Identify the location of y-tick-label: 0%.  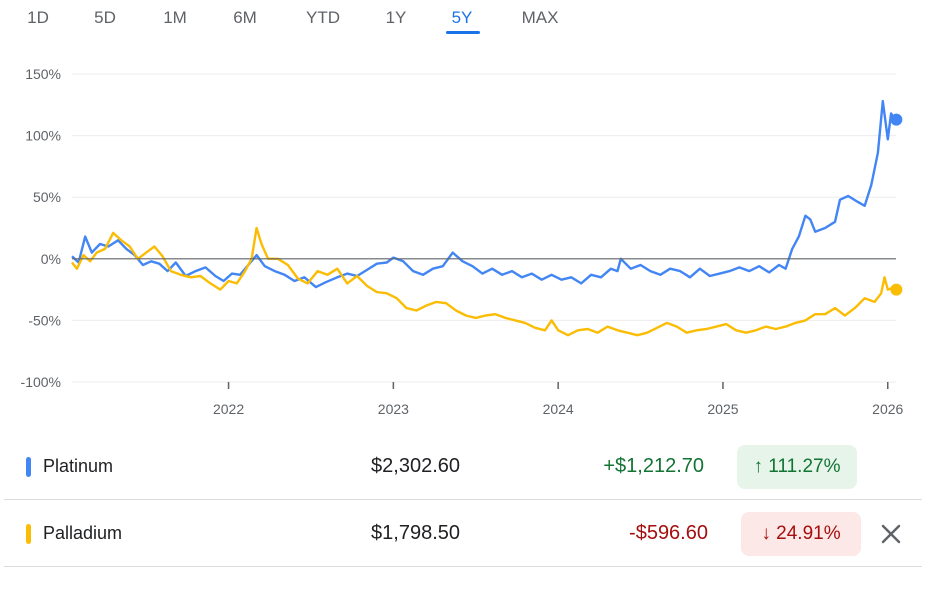
(51, 259).